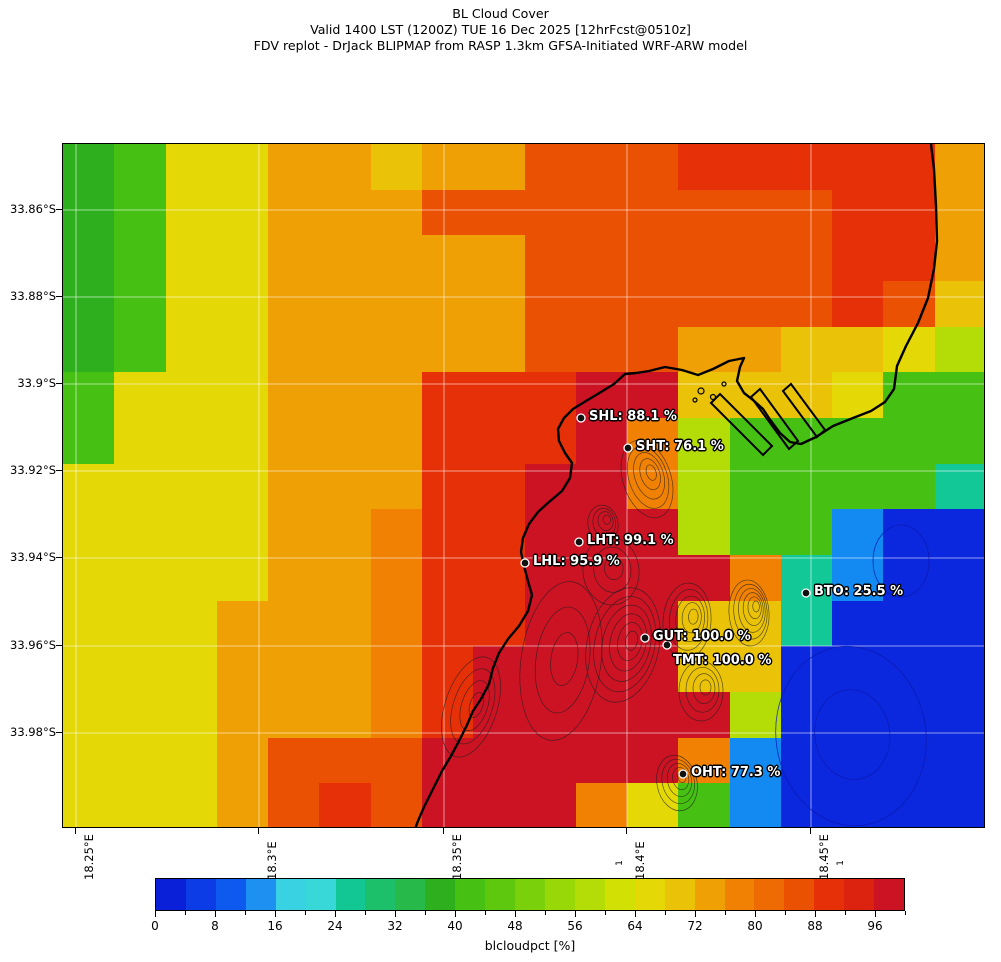  What do you see at coordinates (875, 926) in the screenshot?
I see `colorbar-tick-label: 96` at bounding box center [875, 926].